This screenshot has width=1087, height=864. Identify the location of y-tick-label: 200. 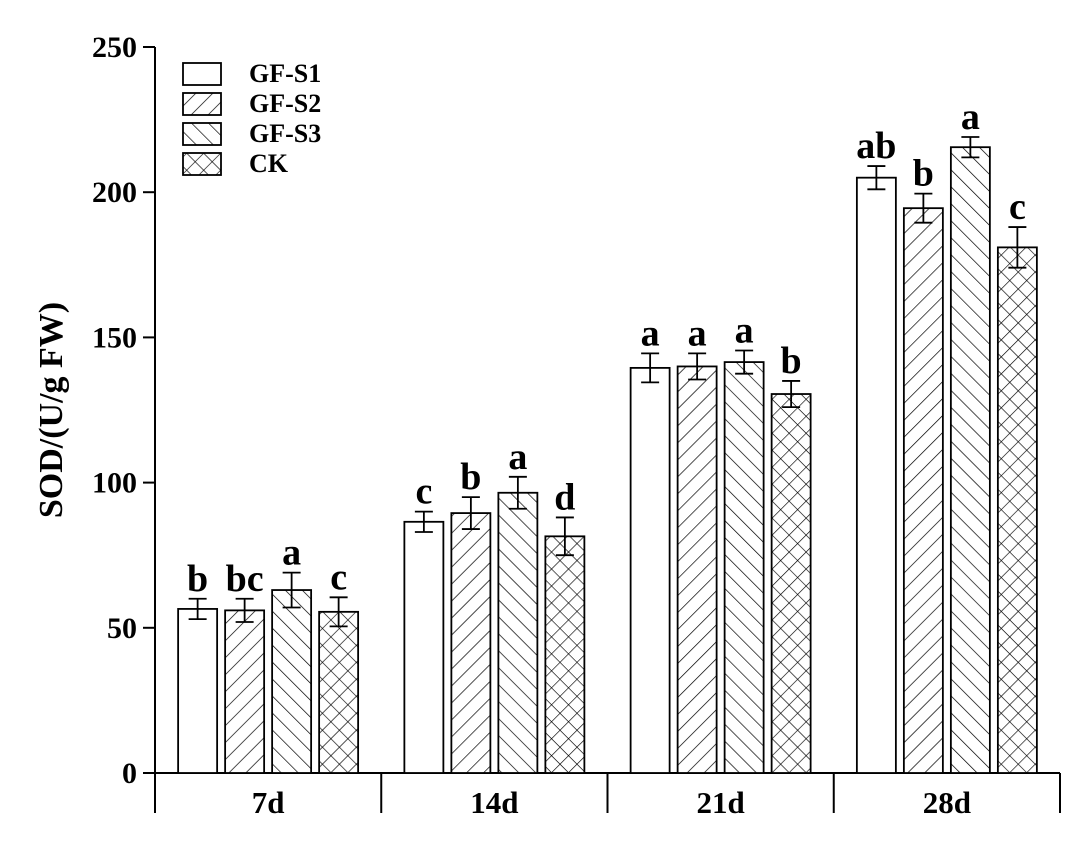
(114, 192).